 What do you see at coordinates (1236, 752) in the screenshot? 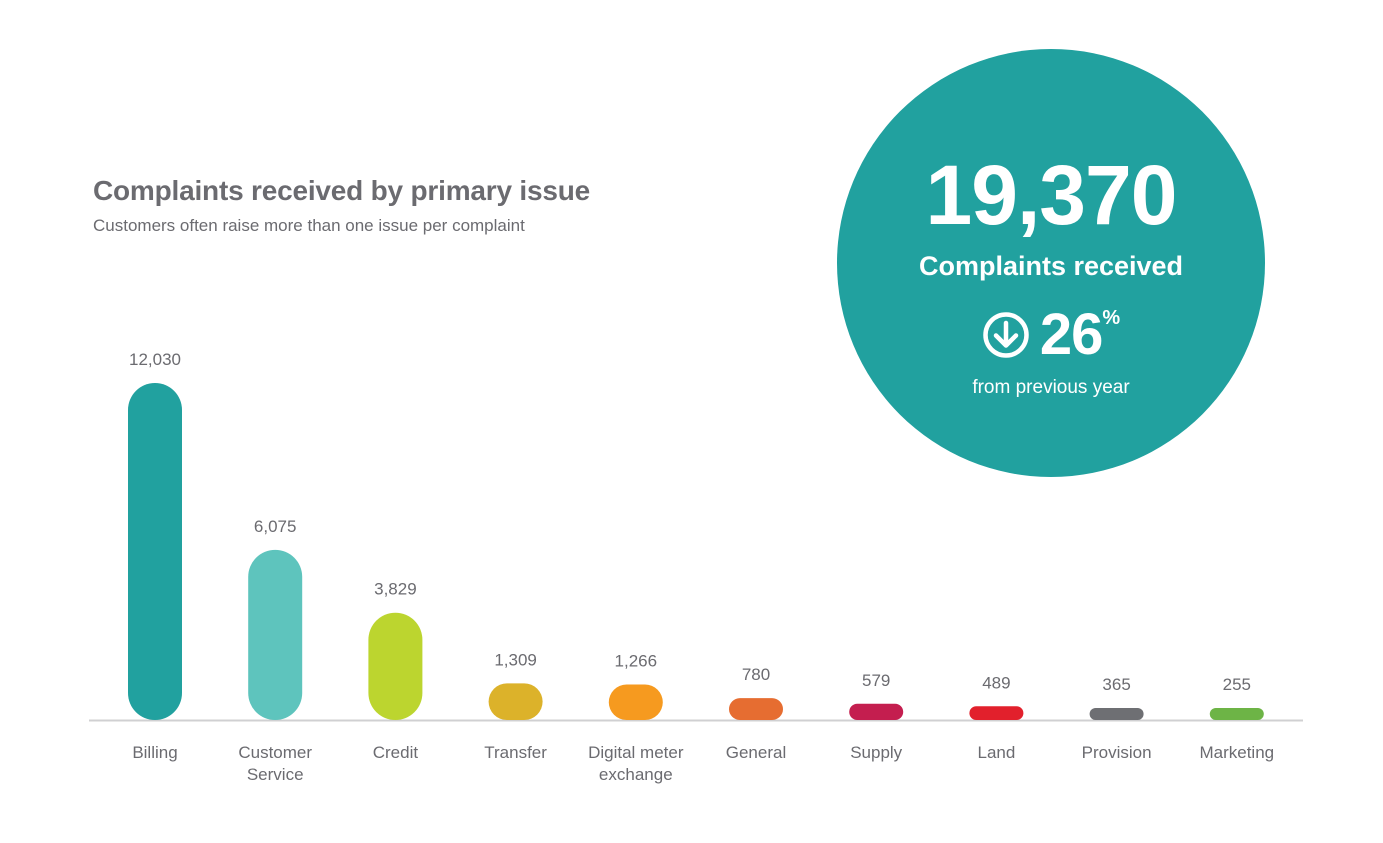
I see `category-label-9: Marketing` at bounding box center [1236, 752].